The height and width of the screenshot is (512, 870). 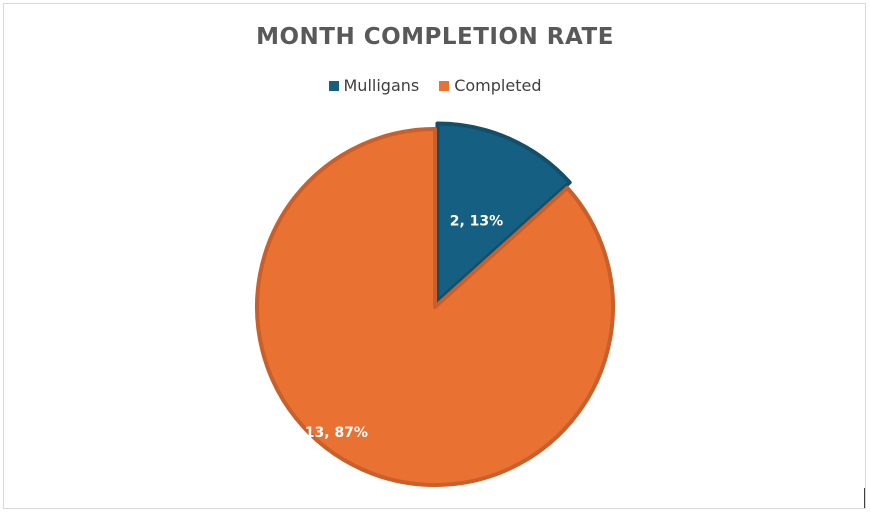 I want to click on legend-label-completed: Completed, so click(x=498, y=85).